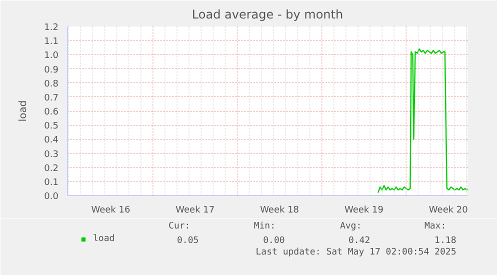  Describe the element at coordinates (359, 241) in the screenshot. I see `text: 0.42` at that location.